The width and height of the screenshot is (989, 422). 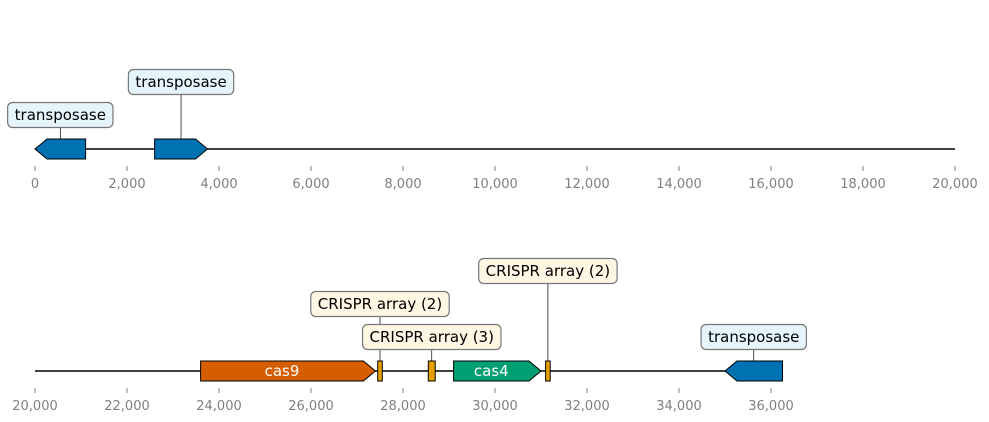 I want to click on tick-label: 12,000, so click(x=587, y=184).